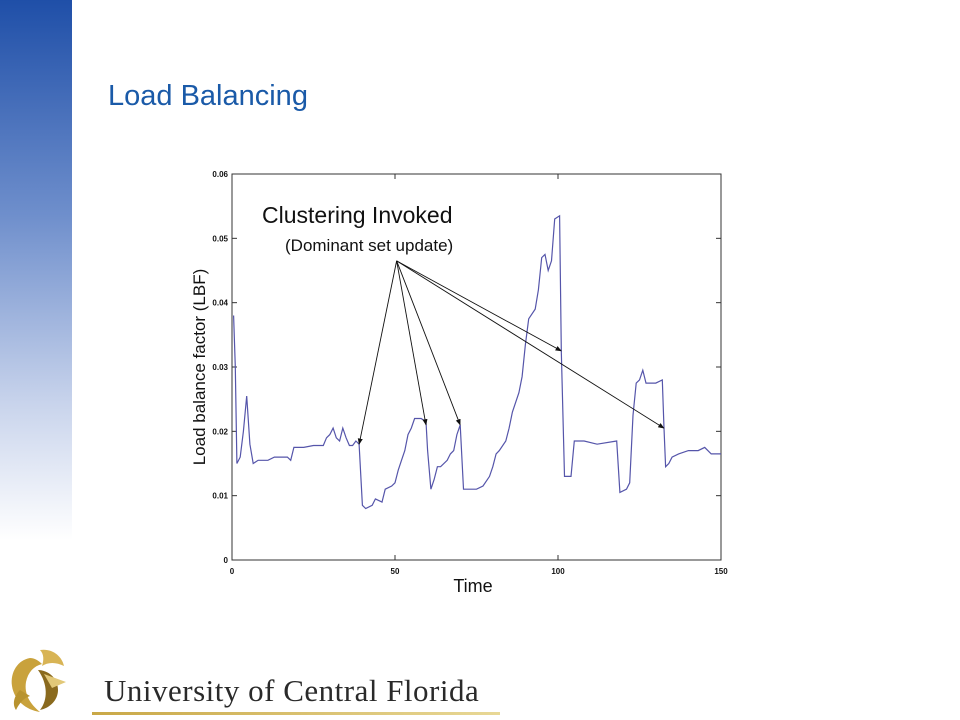 Image resolution: width=960 pixels, height=720 pixels. Describe the element at coordinates (220, 367) in the screenshot. I see `y-tick-label: 0.03` at that location.